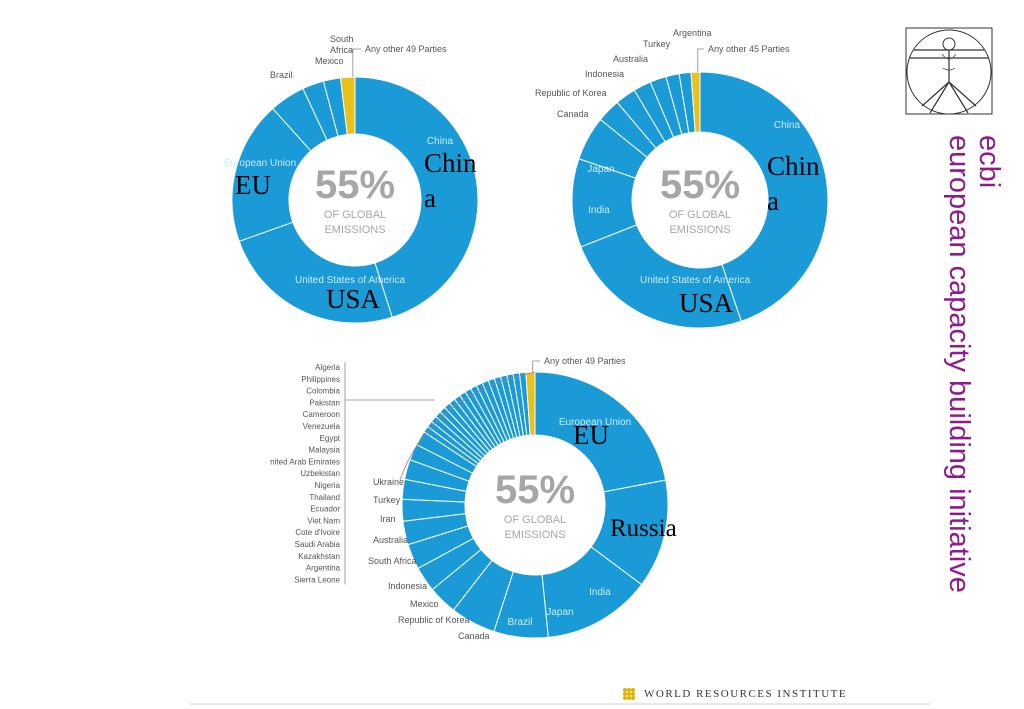 Image resolution: width=1024 pixels, height=709 pixels. What do you see at coordinates (949, 71) in the screenshot?
I see `vitruvian-man-logo` at bounding box center [949, 71].